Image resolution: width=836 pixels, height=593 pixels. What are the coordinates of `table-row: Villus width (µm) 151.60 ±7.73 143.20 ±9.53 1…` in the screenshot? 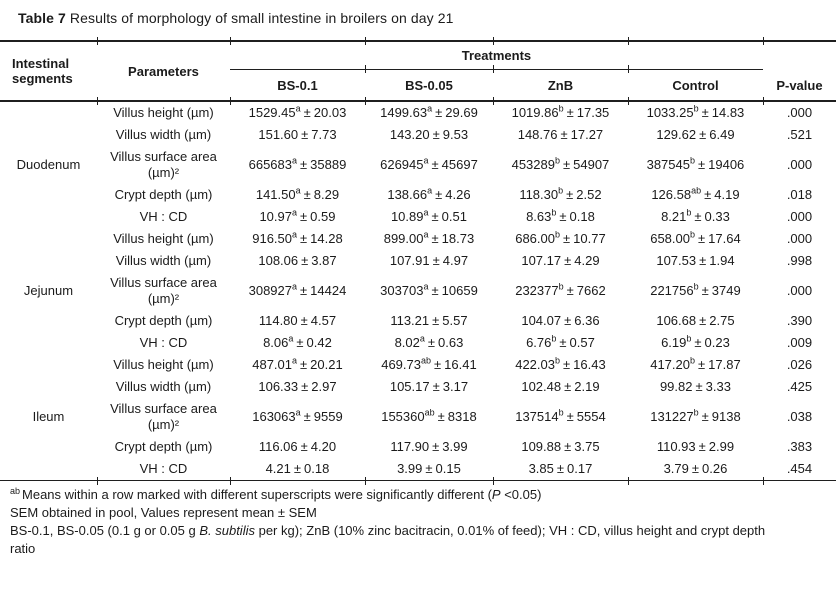 It's located at (418, 135).